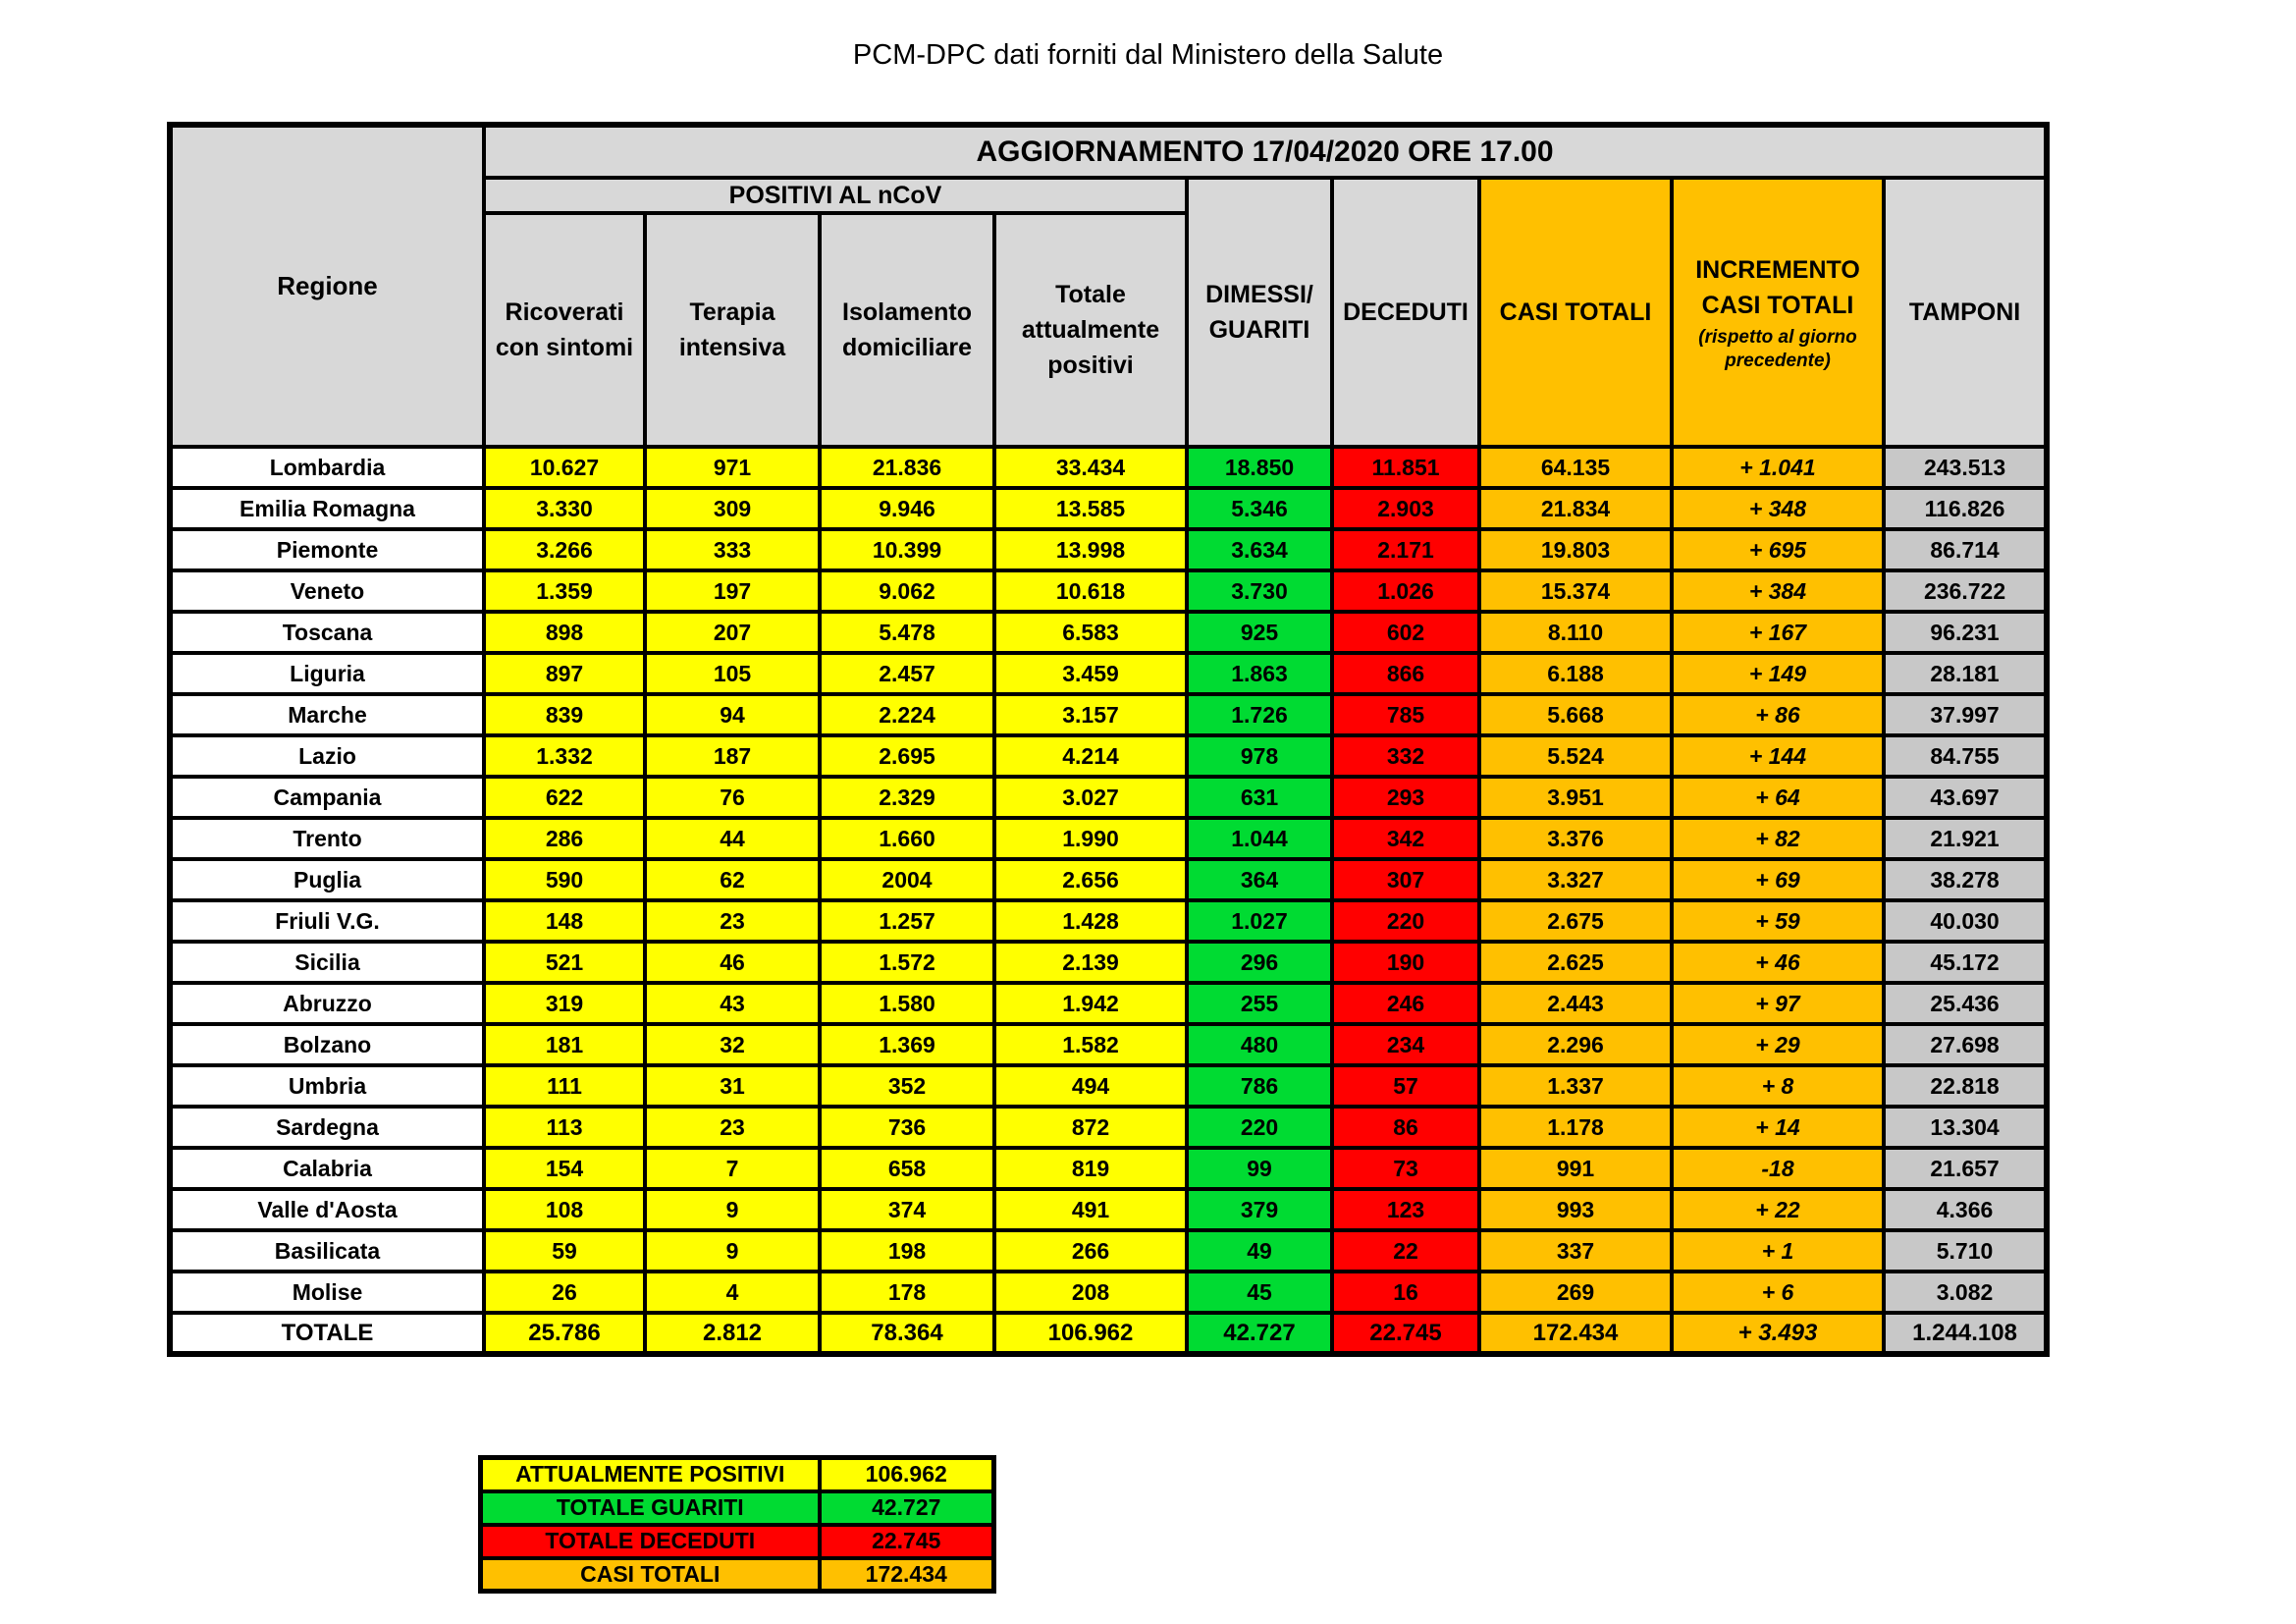 This screenshot has width=2296, height=1624. I want to click on cell-isolamento-domiciliare: 178, so click(907, 1292).